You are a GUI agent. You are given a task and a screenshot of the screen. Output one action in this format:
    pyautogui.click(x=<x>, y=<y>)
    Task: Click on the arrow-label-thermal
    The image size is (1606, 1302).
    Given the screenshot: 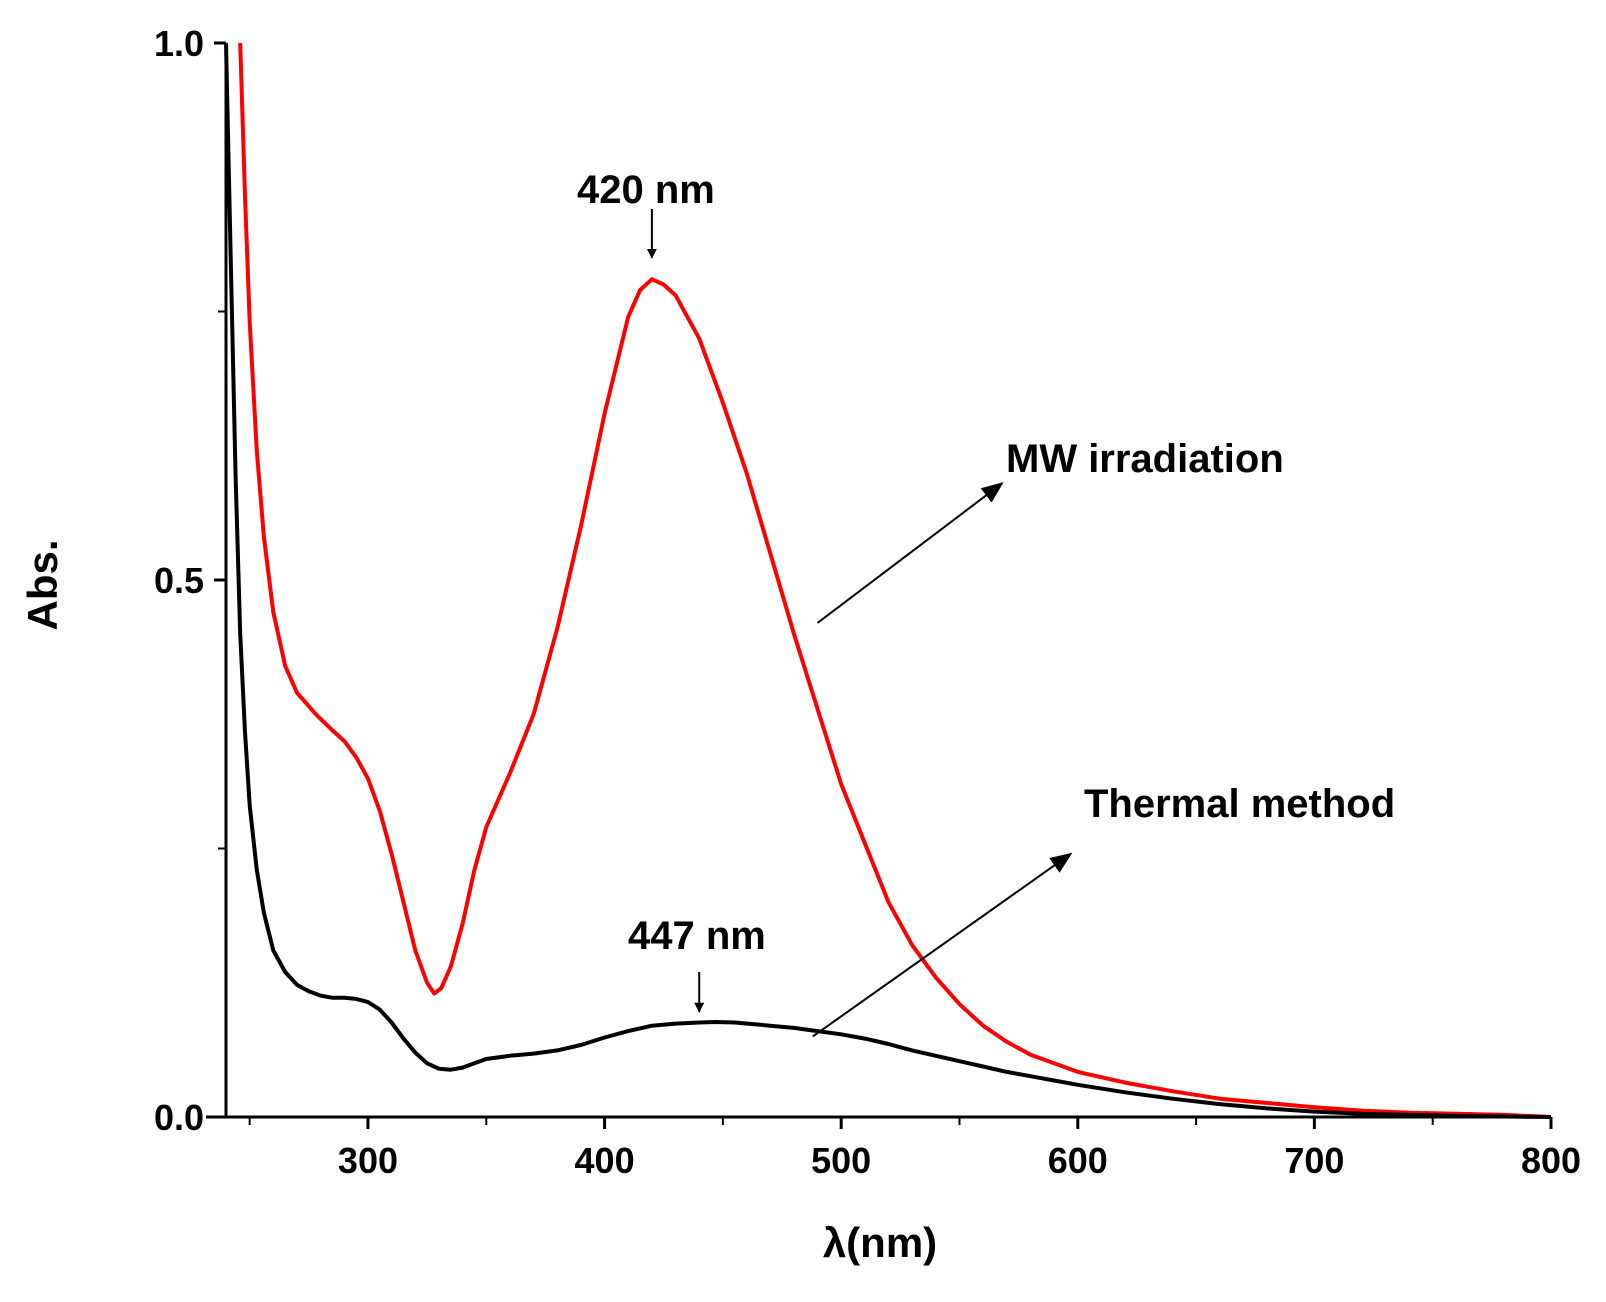 What is the action you would take?
    pyautogui.click(x=942, y=945)
    